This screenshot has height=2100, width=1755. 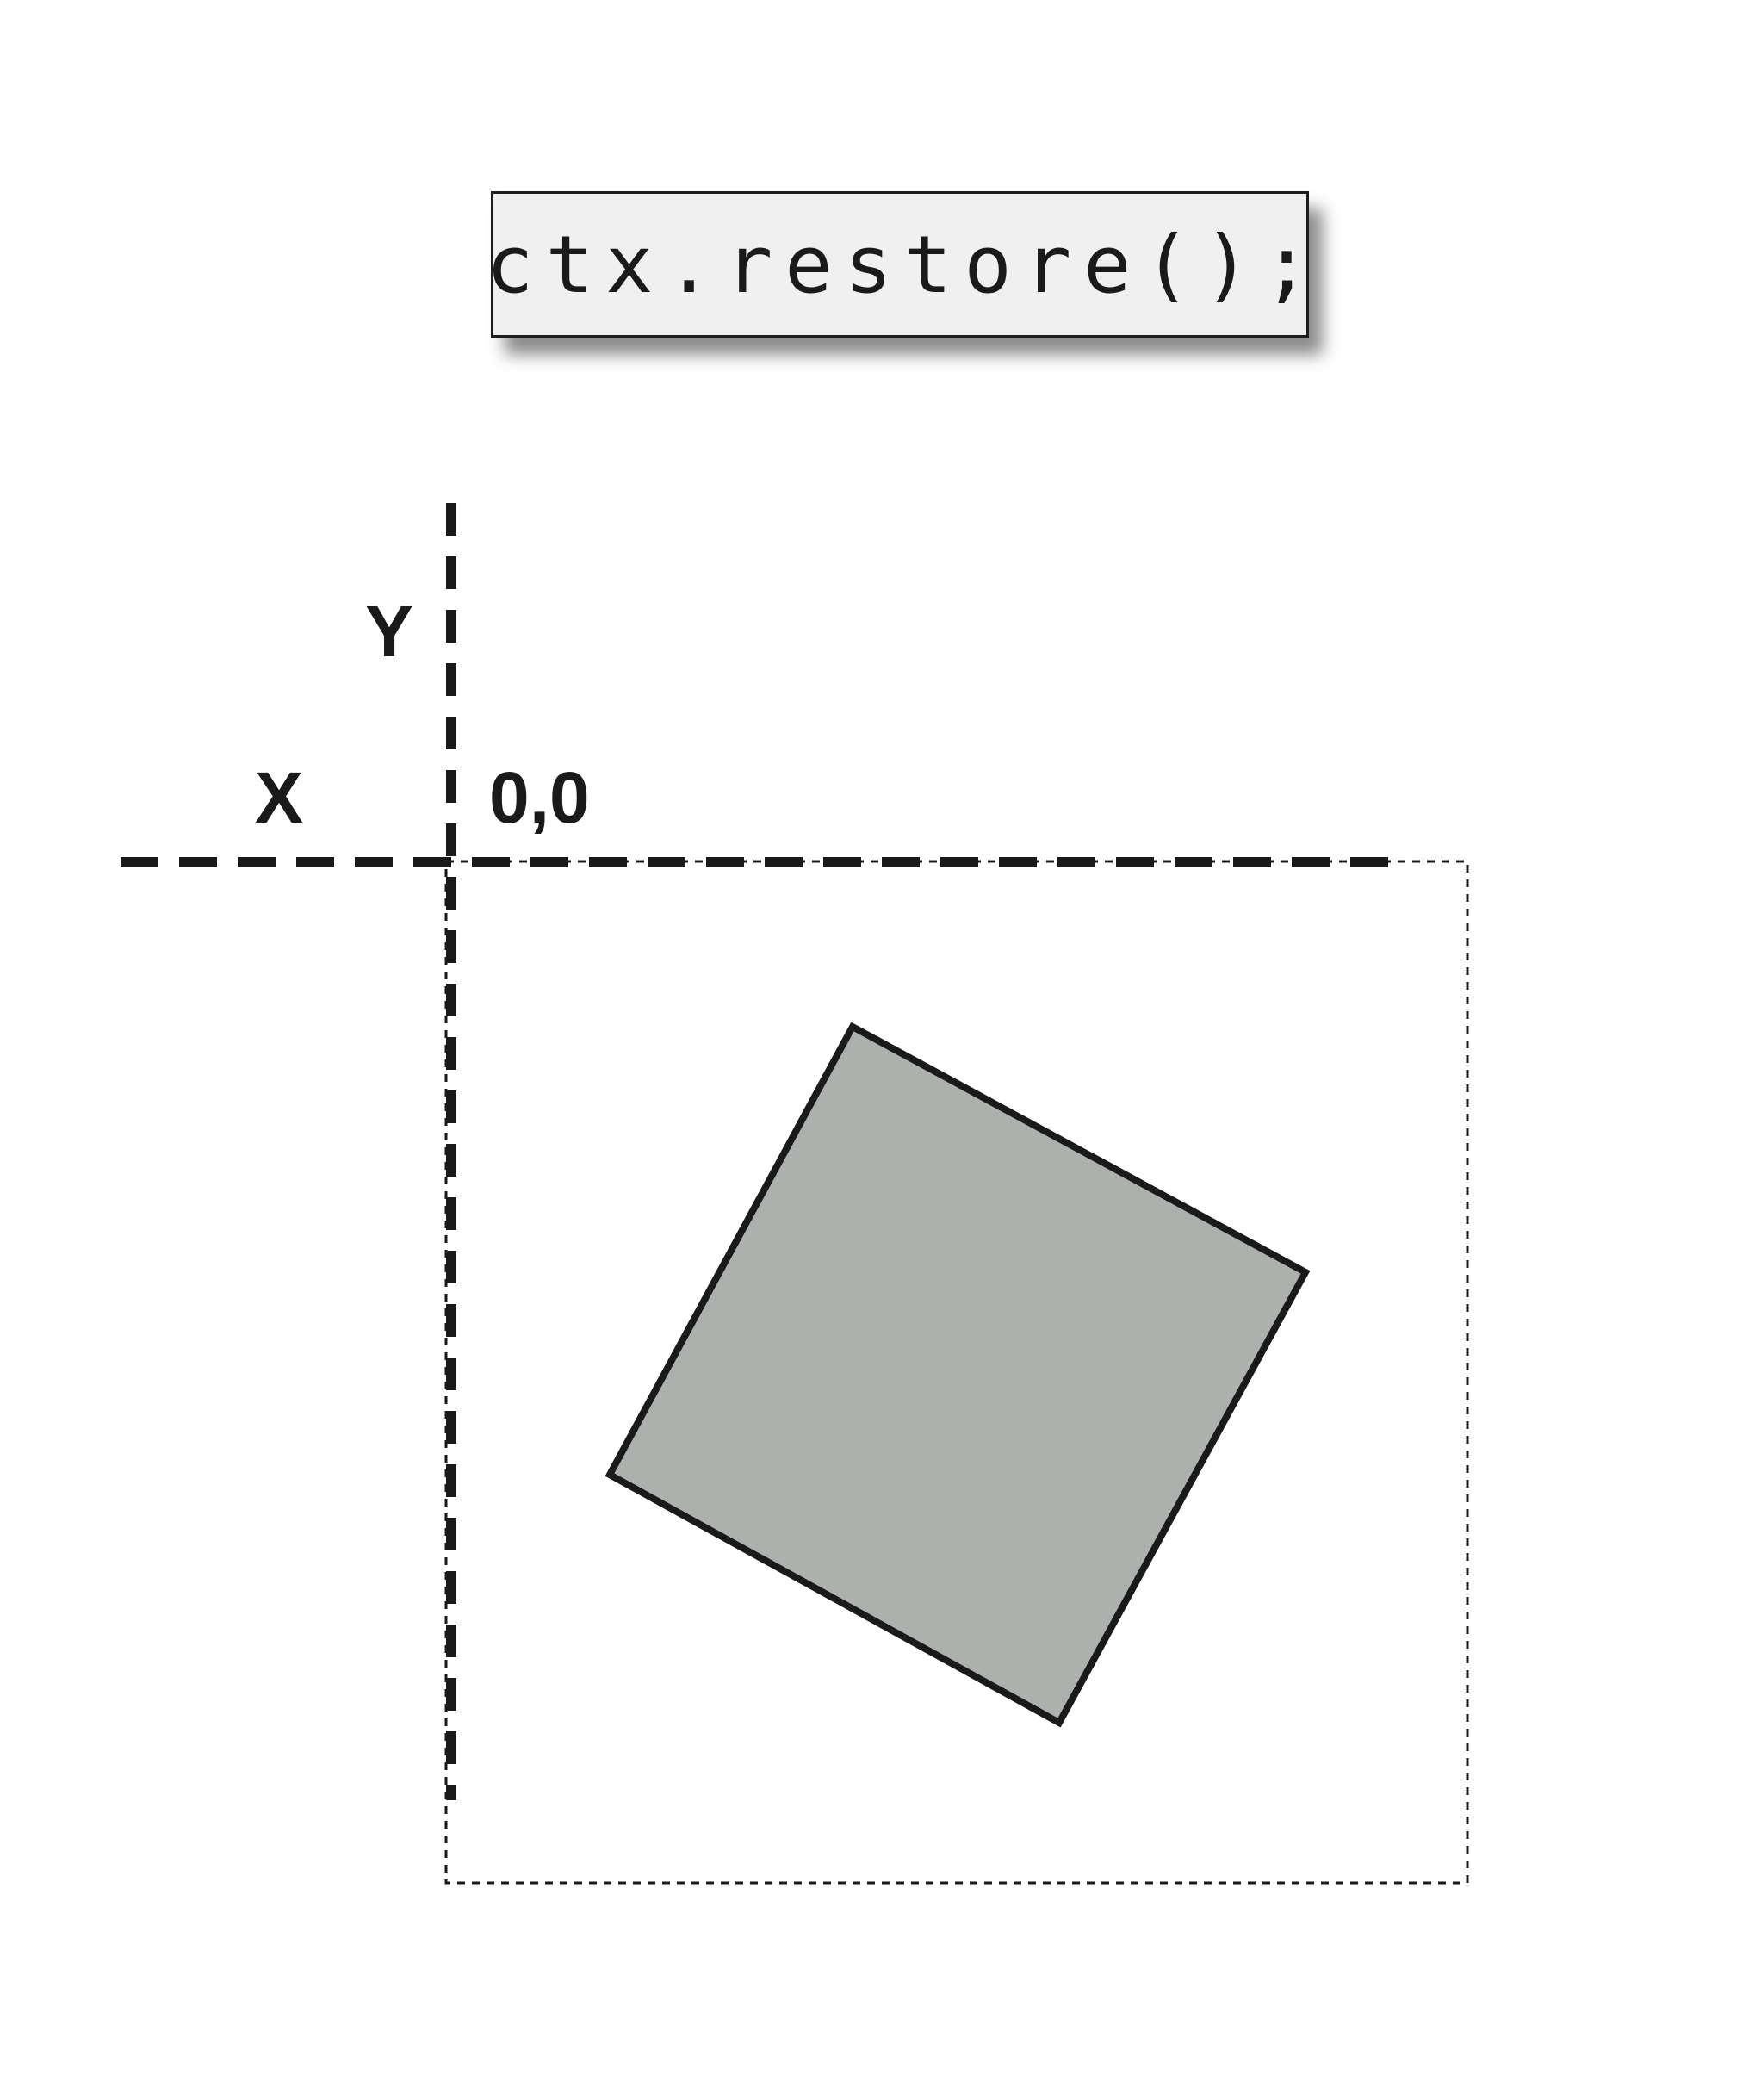 What do you see at coordinates (958, 1375) in the screenshot?
I see `rotated-square` at bounding box center [958, 1375].